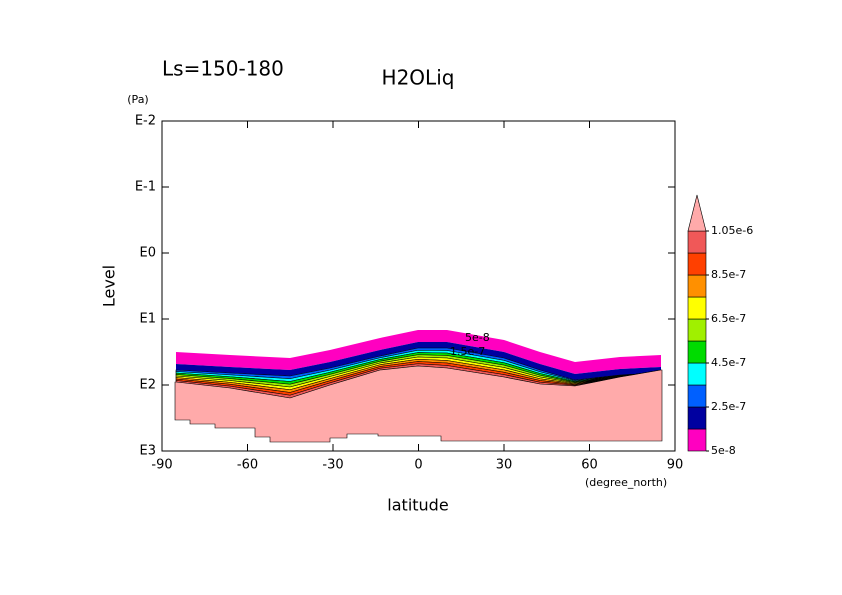 The width and height of the screenshot is (842, 595). I want to click on colorbar-tick-label: 6.5e-7, so click(728, 318).